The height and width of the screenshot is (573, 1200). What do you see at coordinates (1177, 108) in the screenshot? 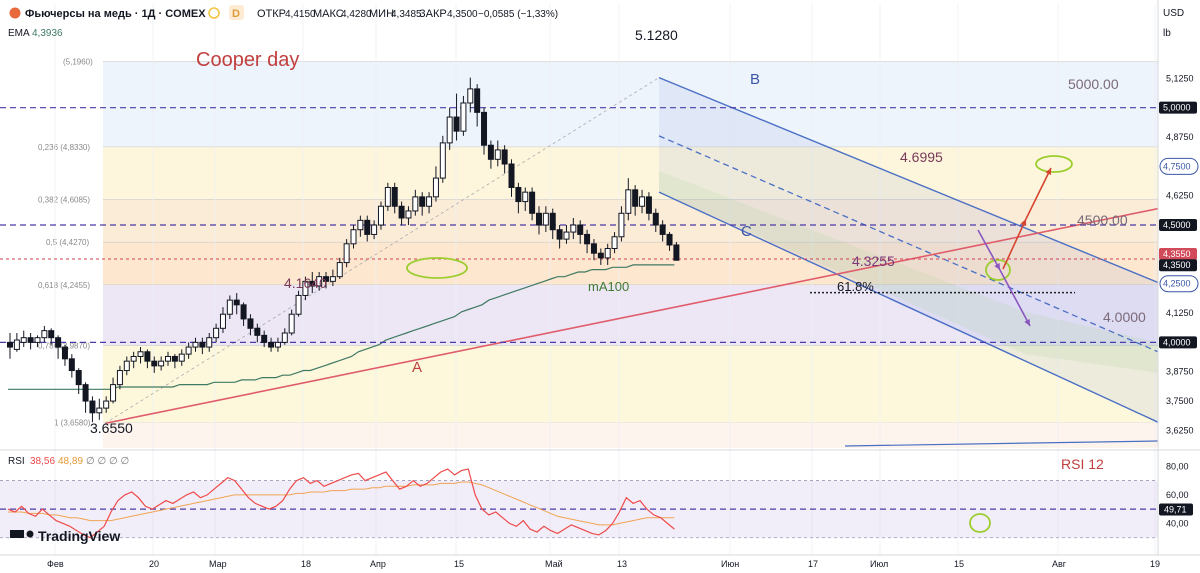
I see `price-badge-label: 5,0000` at bounding box center [1177, 108].